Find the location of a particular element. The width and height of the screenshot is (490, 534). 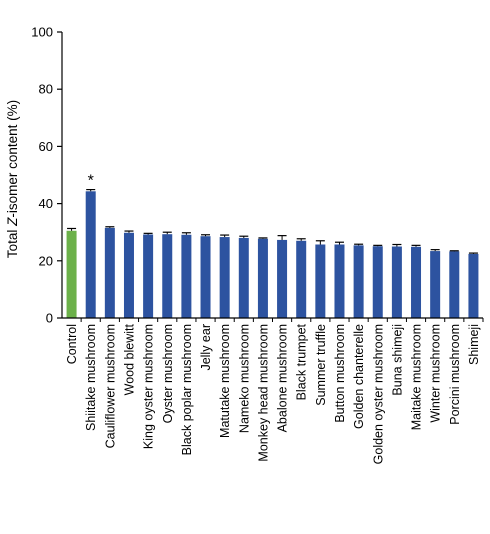

category-label: Golden oyster mushroom is located at coordinates (378, 394).